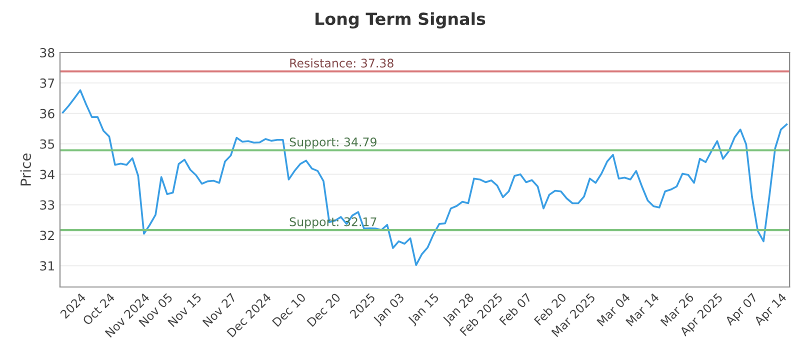 This screenshot has height=350, width=800. What do you see at coordinates (47, 266) in the screenshot?
I see `y-tick-label: 31` at bounding box center [47, 266].